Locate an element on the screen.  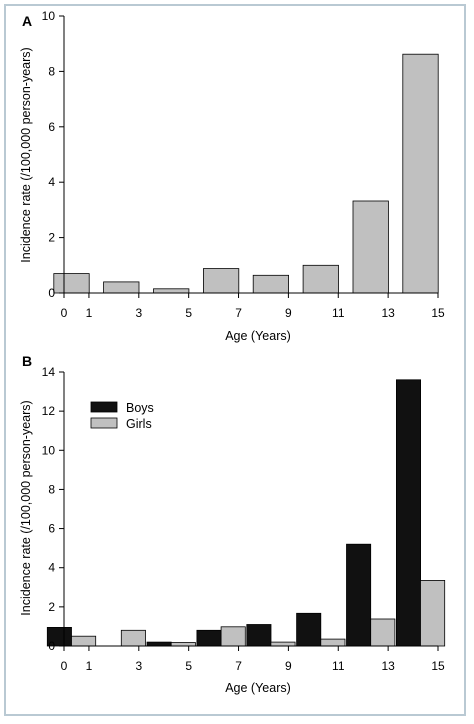
y-tick-label: 12 is located at coordinates (49, 411).